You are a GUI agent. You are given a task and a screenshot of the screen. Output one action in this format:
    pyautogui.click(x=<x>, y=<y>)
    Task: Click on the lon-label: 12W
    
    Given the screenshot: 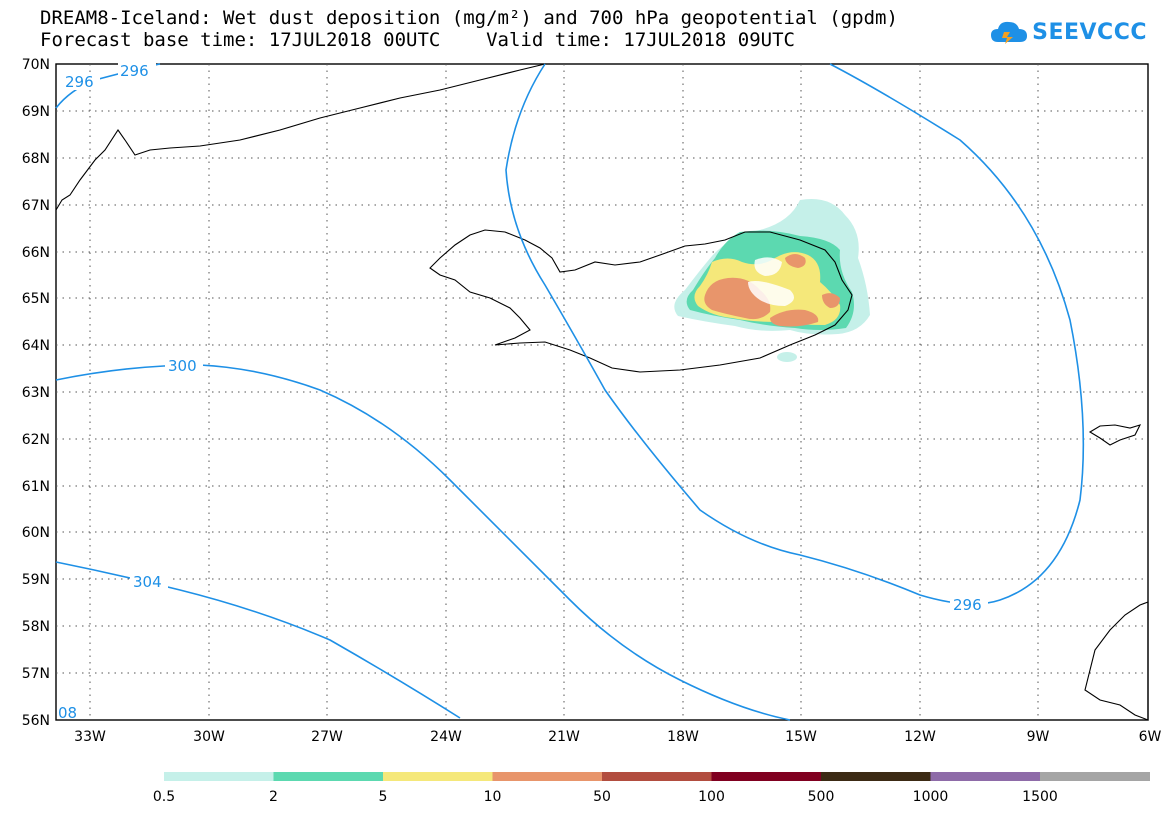 What is the action you would take?
    pyautogui.click(x=920, y=737)
    